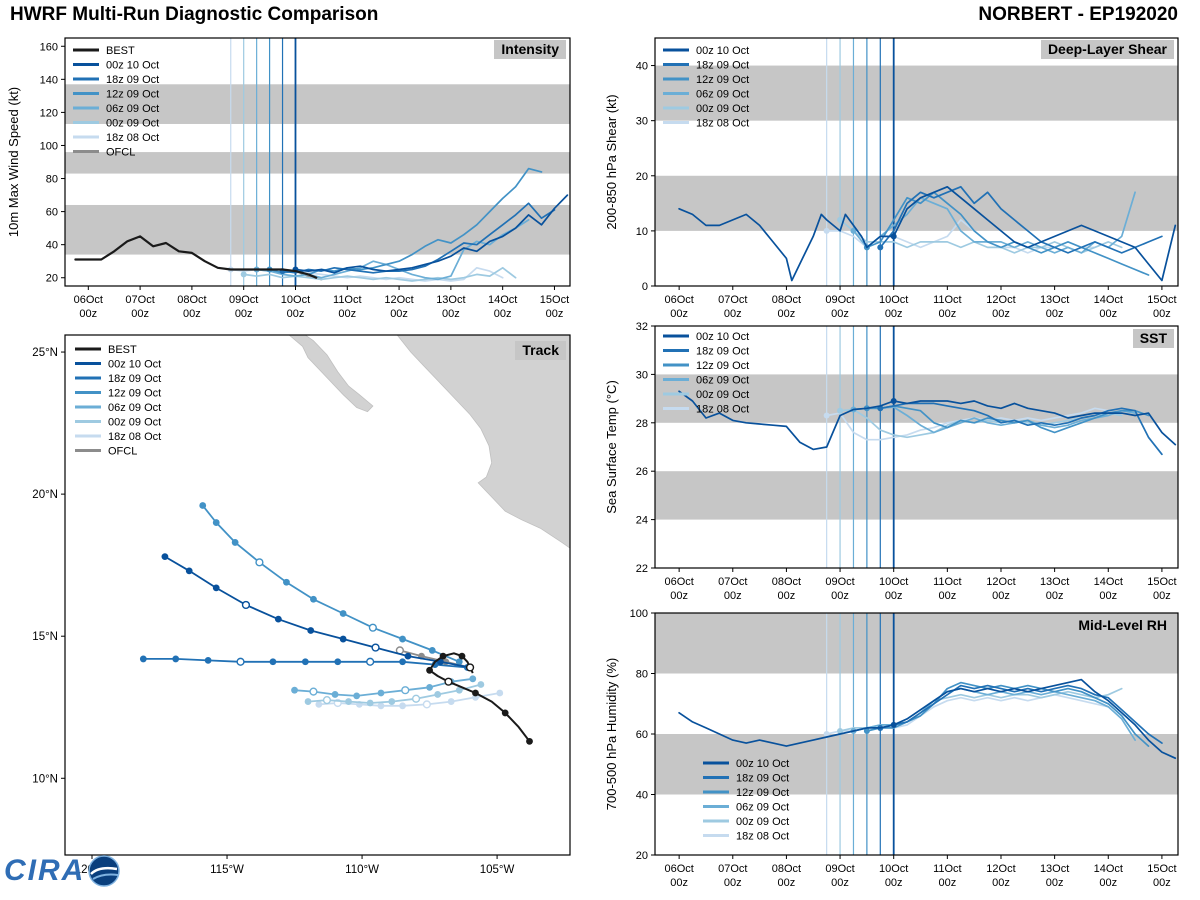 Image resolution: width=1200 pixels, height=900 pixels. What do you see at coordinates (642, 569) in the screenshot?
I see `svg-text: 22` at bounding box center [642, 569].